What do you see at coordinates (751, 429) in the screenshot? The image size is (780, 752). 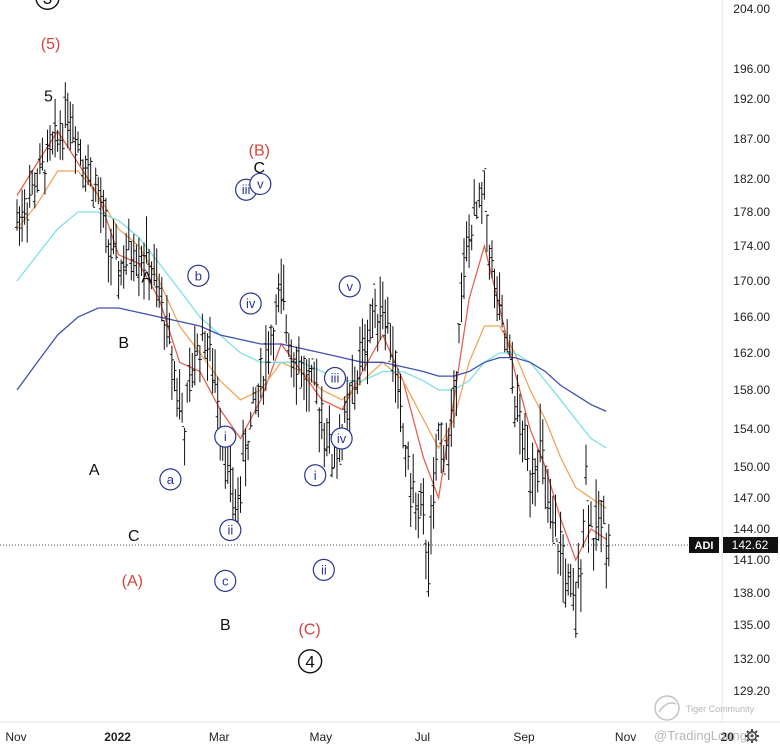 I see `y-tick-label: 154.00` at bounding box center [751, 429].